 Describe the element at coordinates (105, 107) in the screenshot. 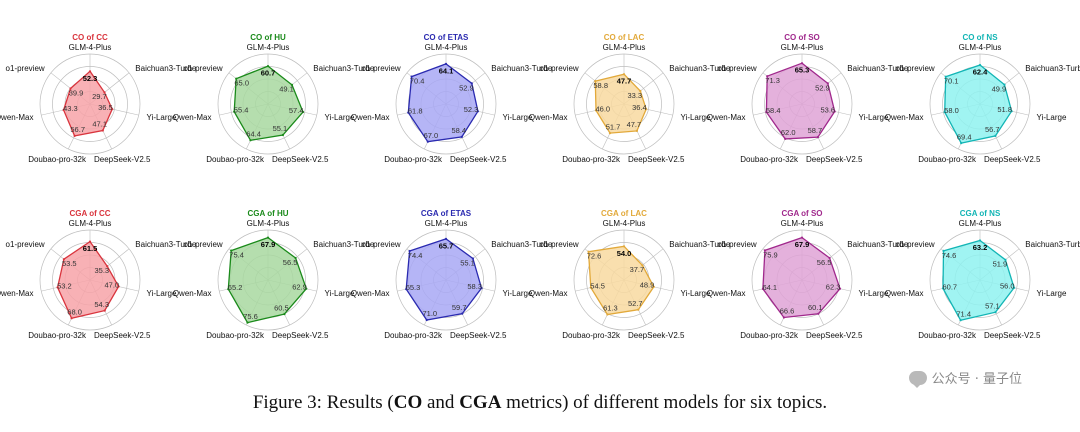

I see `value-label: 36.5` at that location.